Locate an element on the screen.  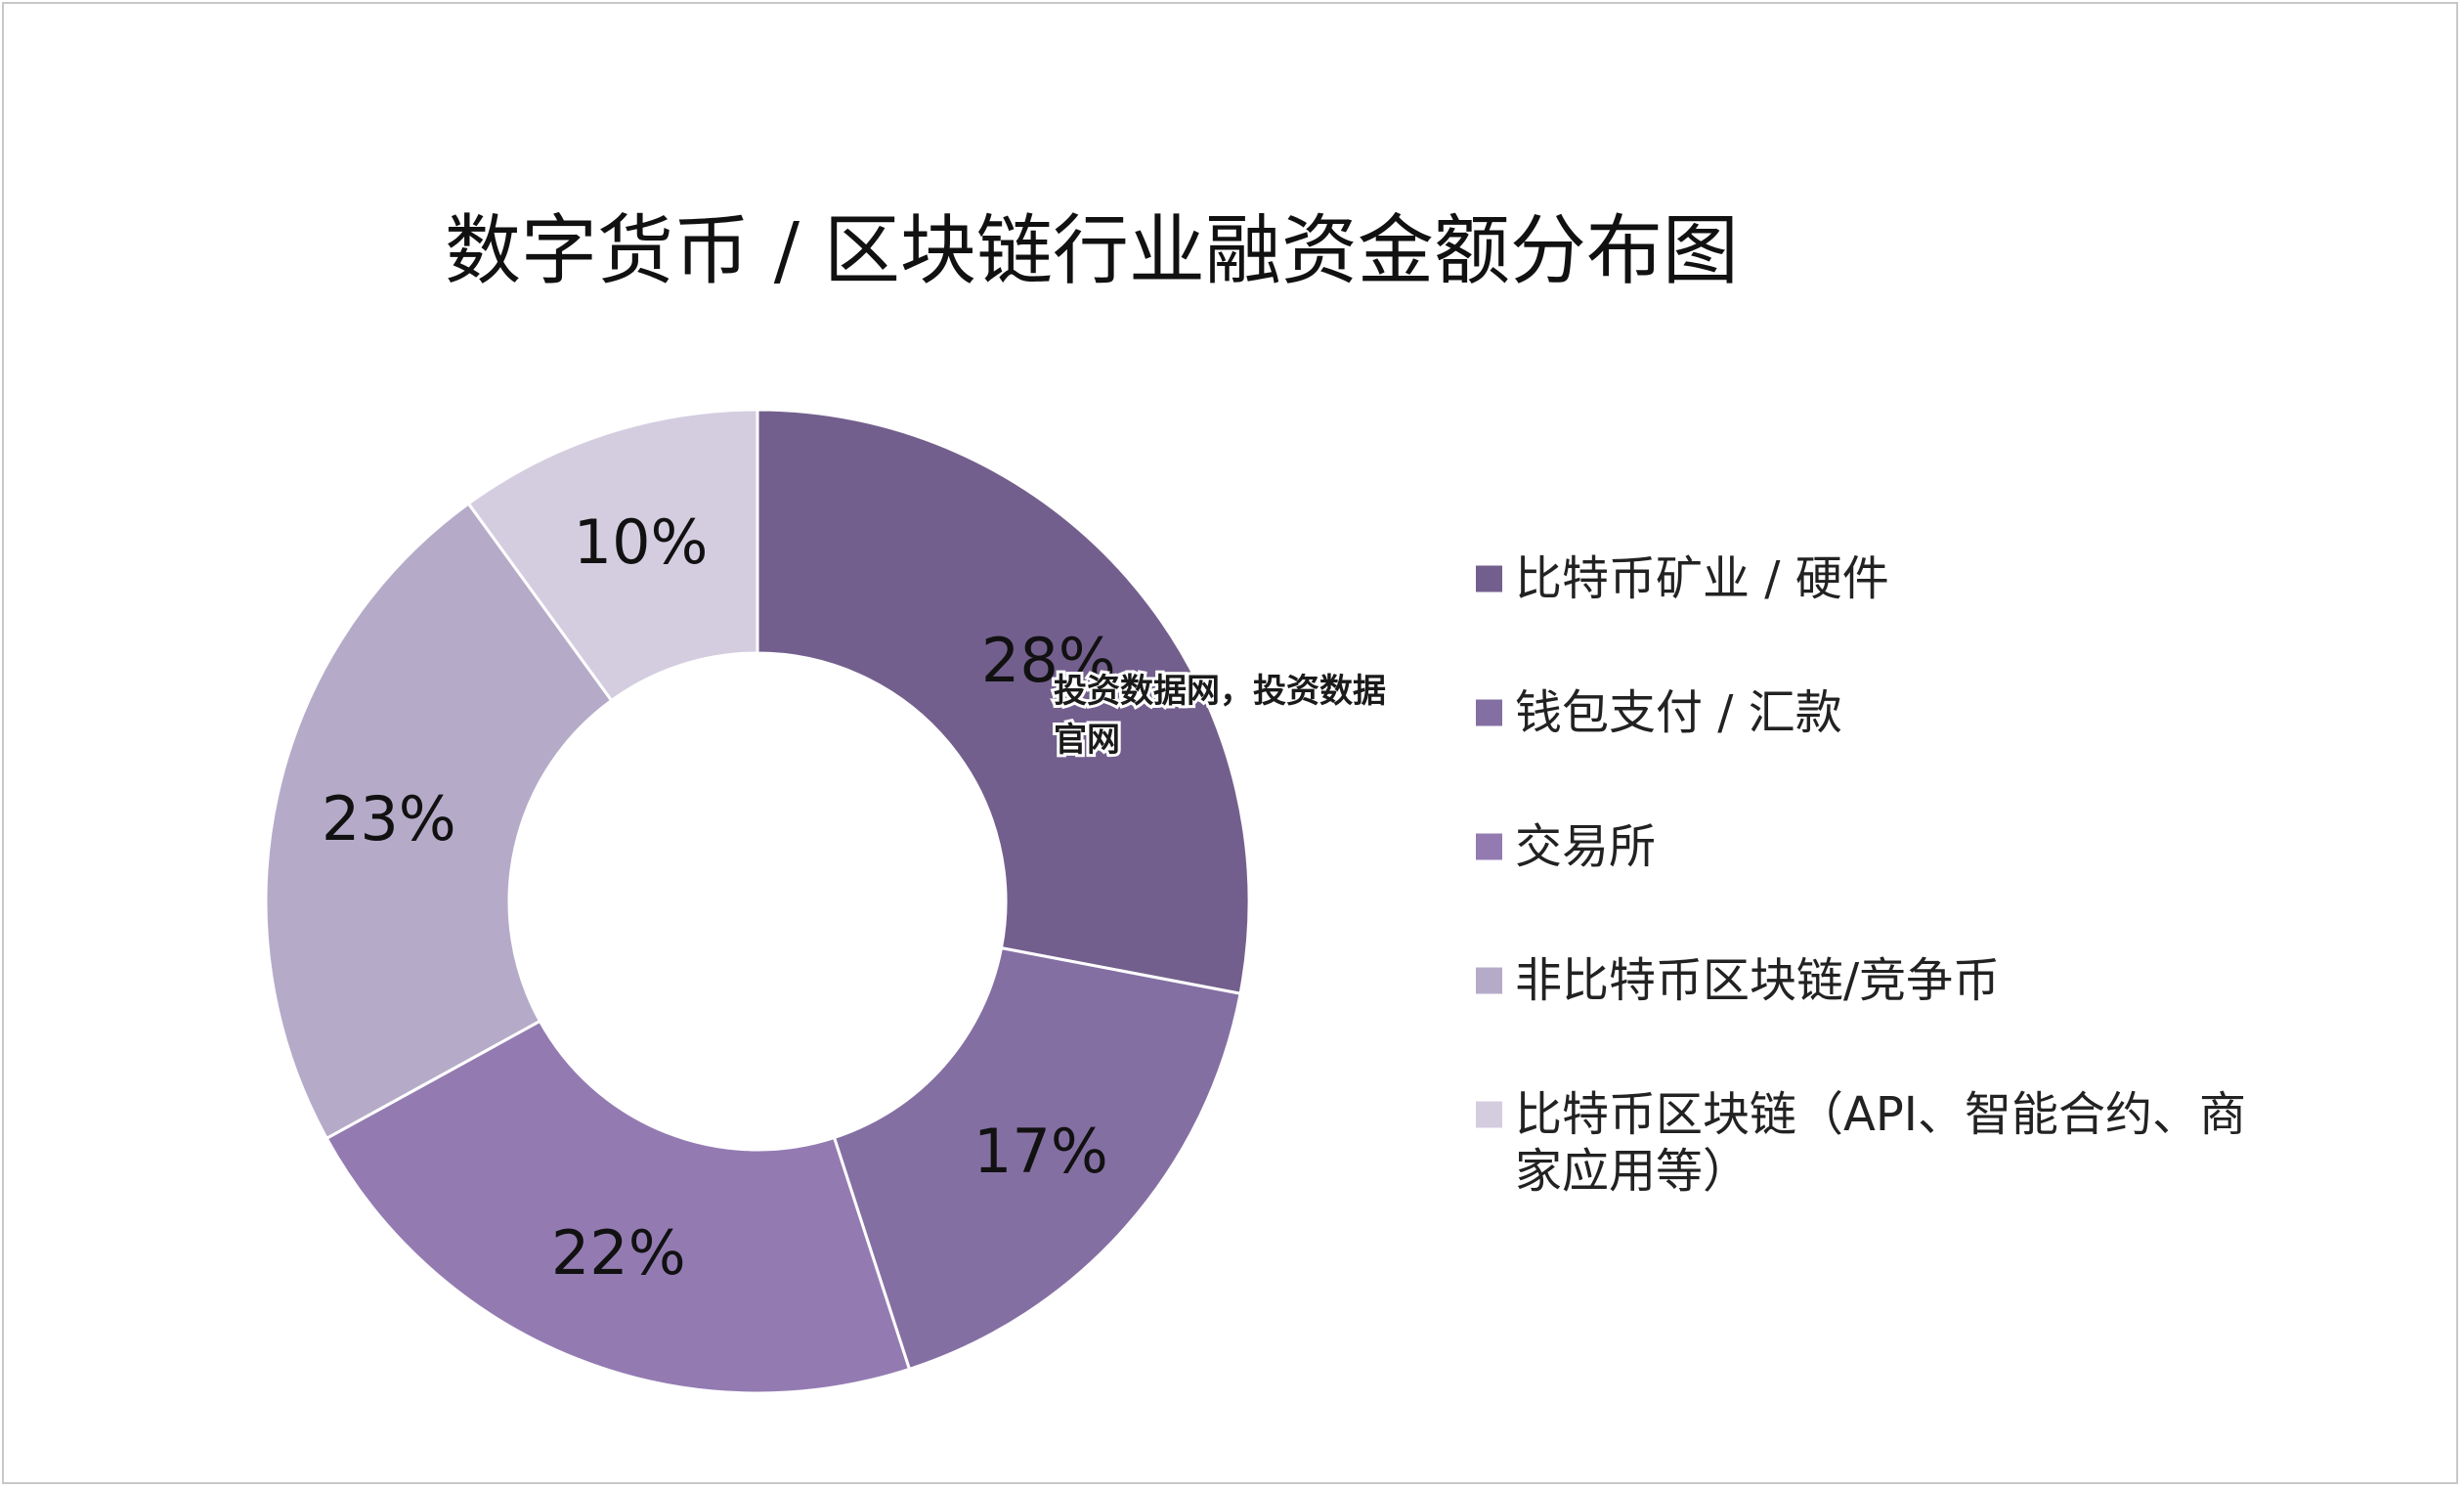
watermark-line-1: 投资数据网，投资数据 is located at coordinates (1220, 691).